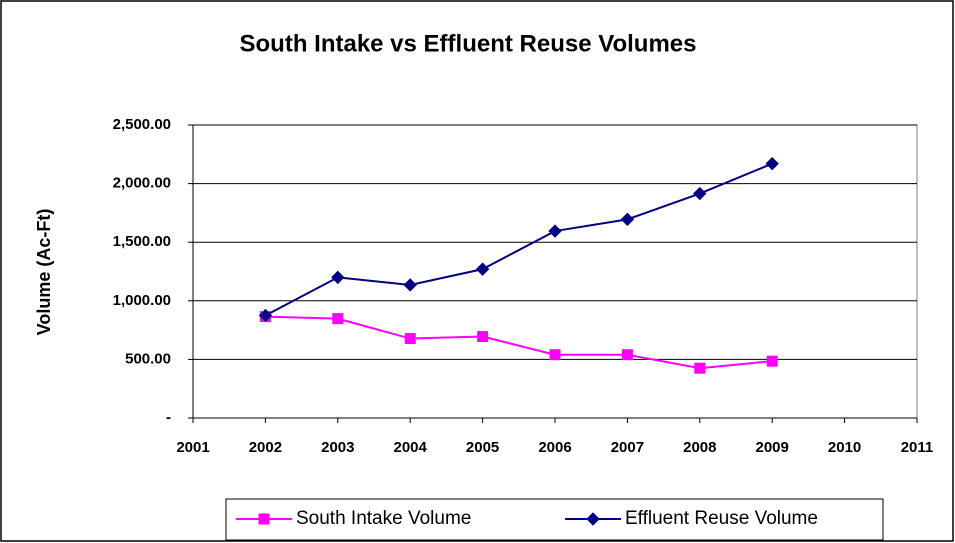  Describe the element at coordinates (337, 447) in the screenshot. I see `x-tick-label: 2003` at that location.